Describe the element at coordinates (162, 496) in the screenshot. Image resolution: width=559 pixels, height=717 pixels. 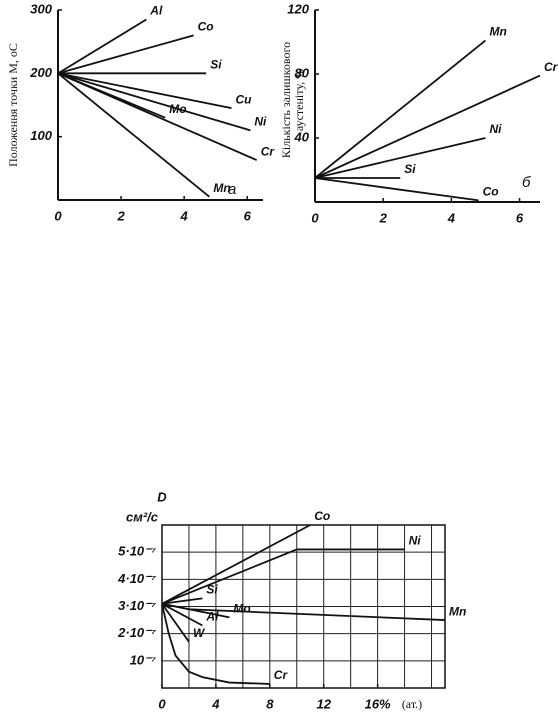
I see `y-axis-label: D` at that location.